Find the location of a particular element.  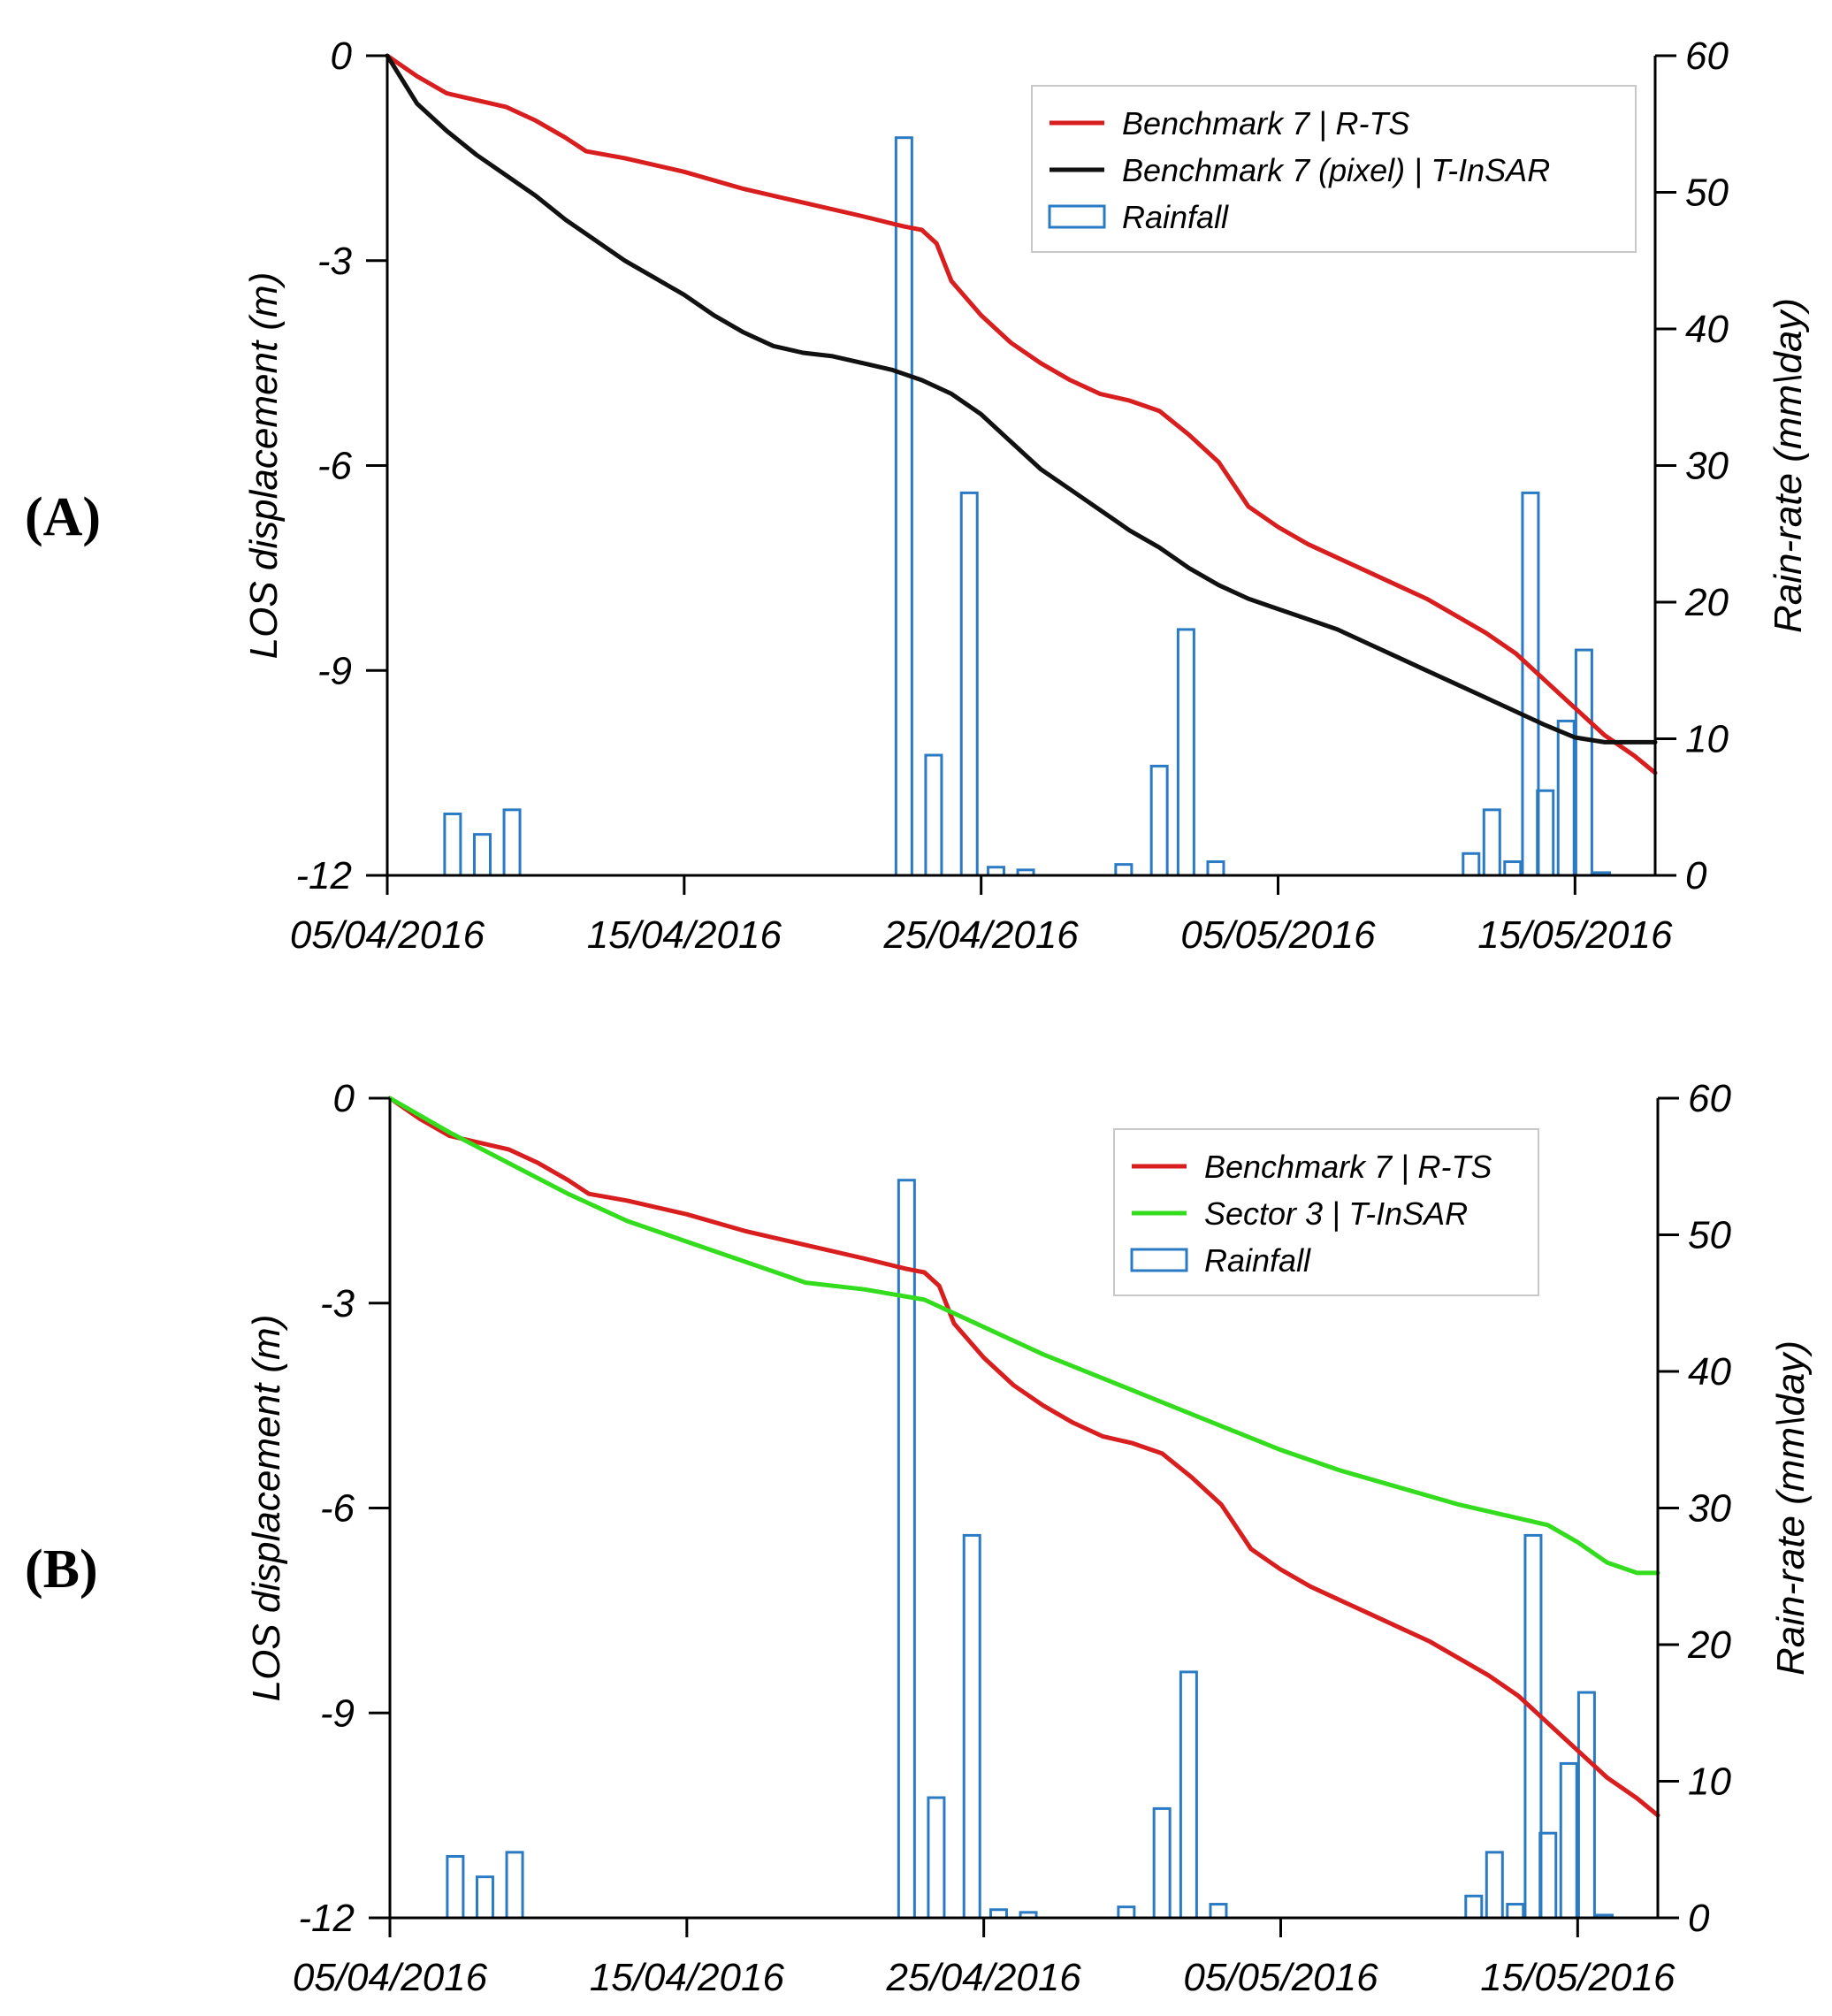

legend-label: Benchmark 7 (pixel) | T-InSAR is located at coordinates (1336, 170).